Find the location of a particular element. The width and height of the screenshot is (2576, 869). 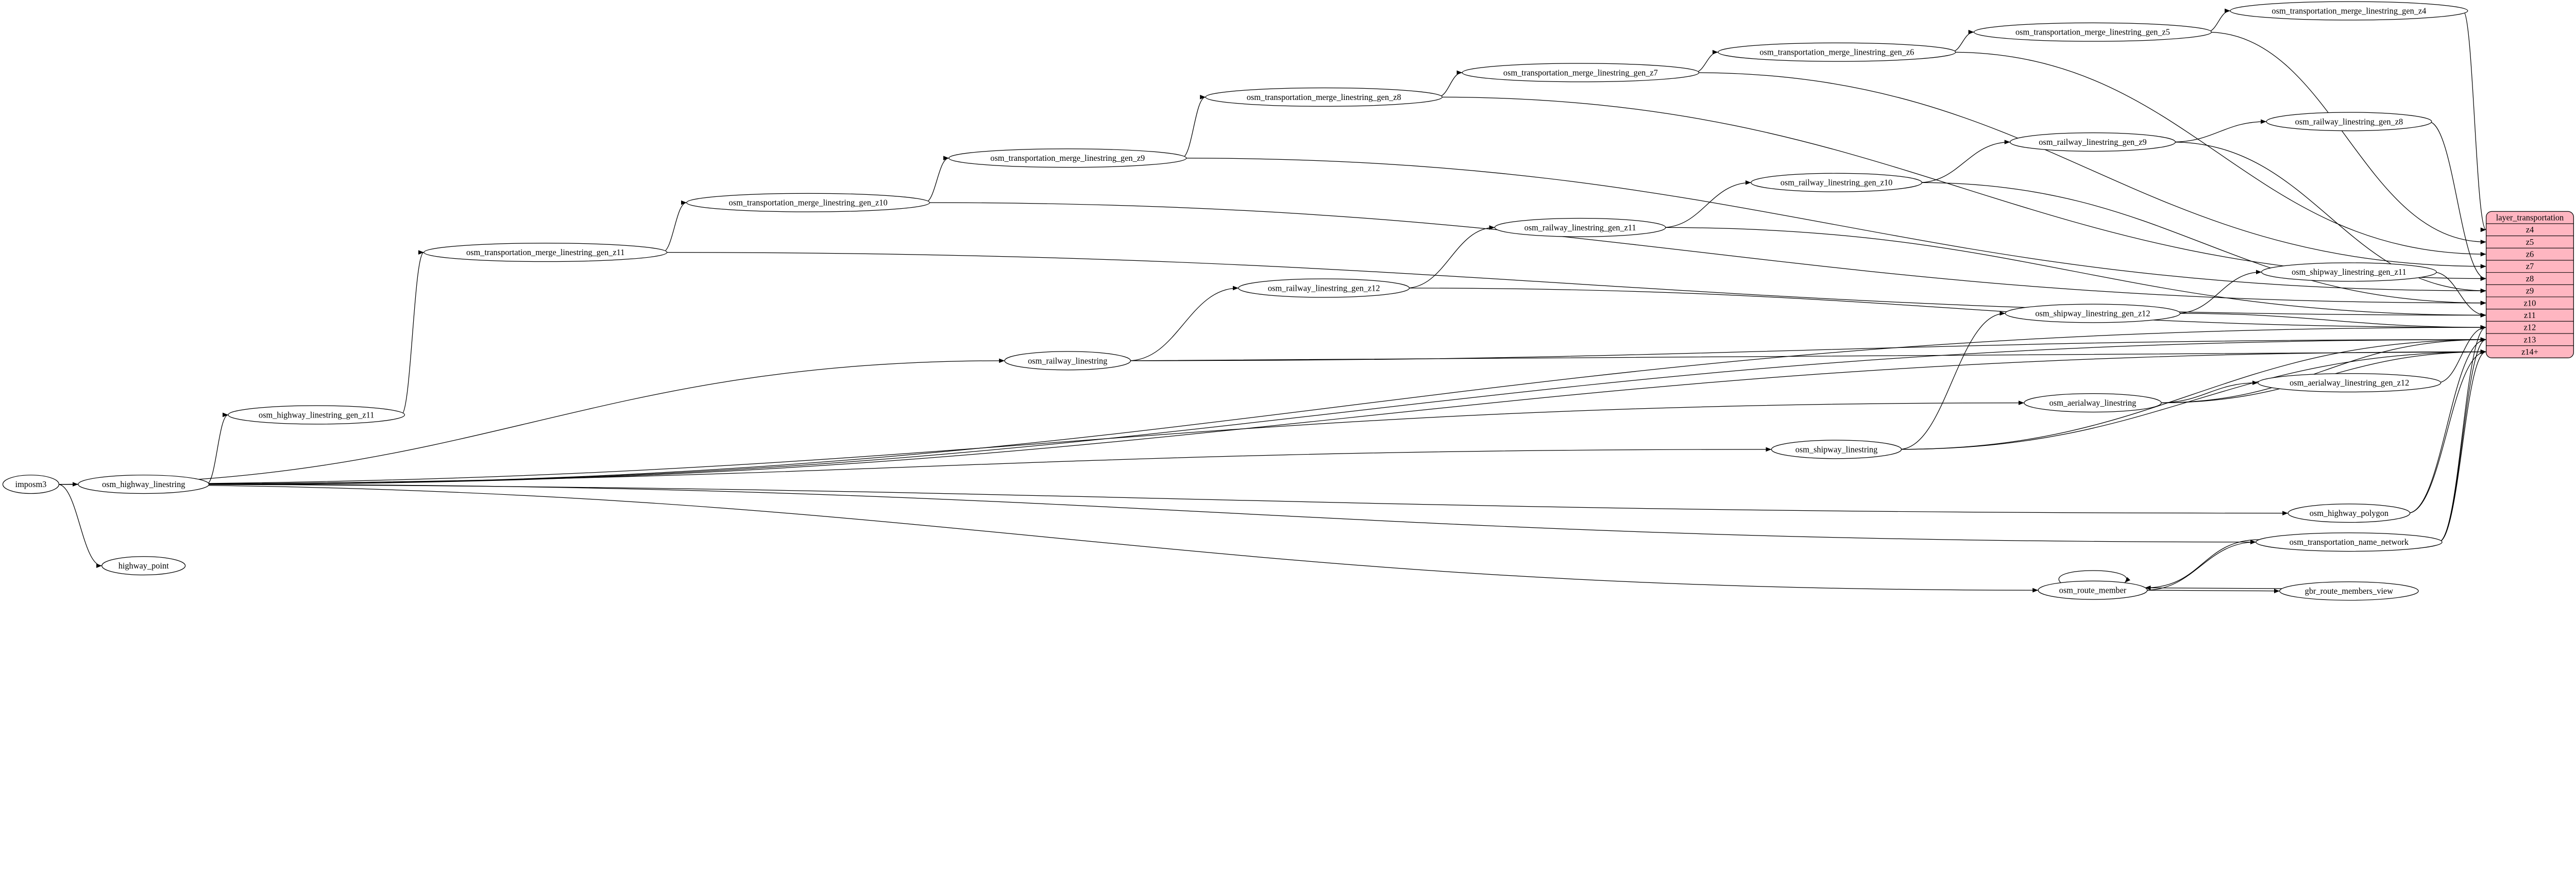

node-gbr-route-members-view: gbr_route_members_view is located at coordinates (2349, 591).